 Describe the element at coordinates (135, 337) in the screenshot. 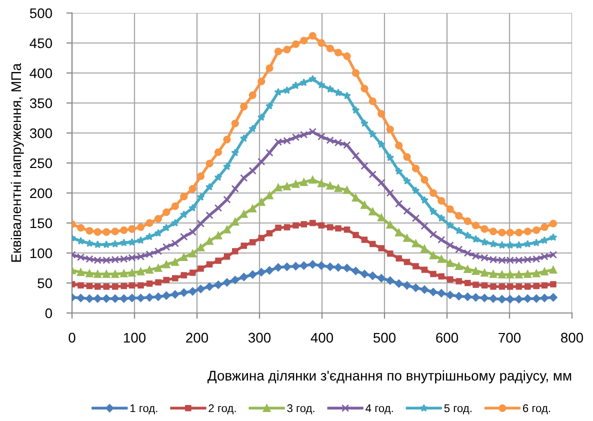

I see `x-tick-label: 100` at that location.